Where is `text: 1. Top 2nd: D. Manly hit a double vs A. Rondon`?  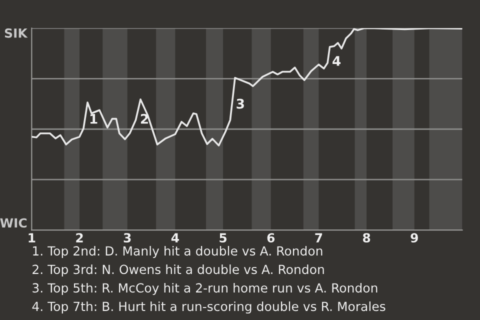
text: 1. Top 2nd: D. Manly hit a double vs A. Rondon is located at coordinates (177, 252).